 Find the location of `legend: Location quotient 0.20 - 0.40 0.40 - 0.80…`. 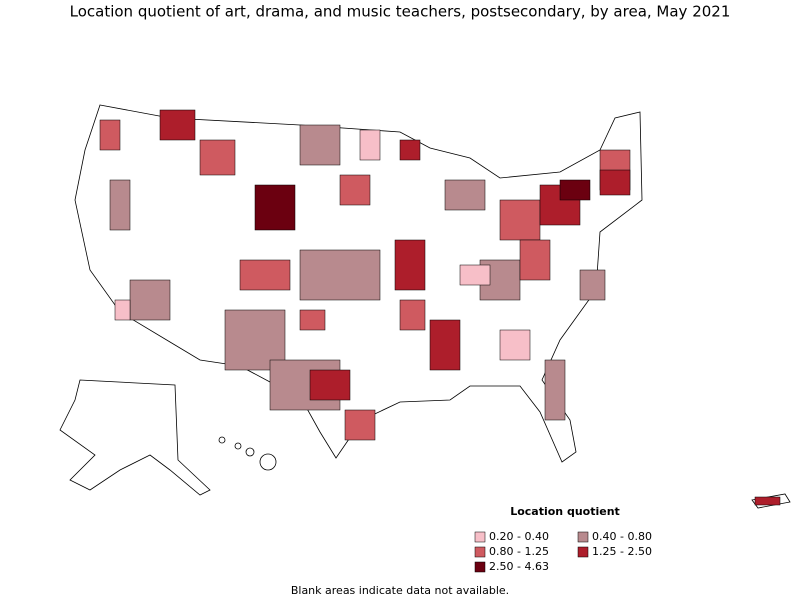

legend: Location quotient 0.20 - 0.40 0.40 - 0.80… is located at coordinates (563, 539).